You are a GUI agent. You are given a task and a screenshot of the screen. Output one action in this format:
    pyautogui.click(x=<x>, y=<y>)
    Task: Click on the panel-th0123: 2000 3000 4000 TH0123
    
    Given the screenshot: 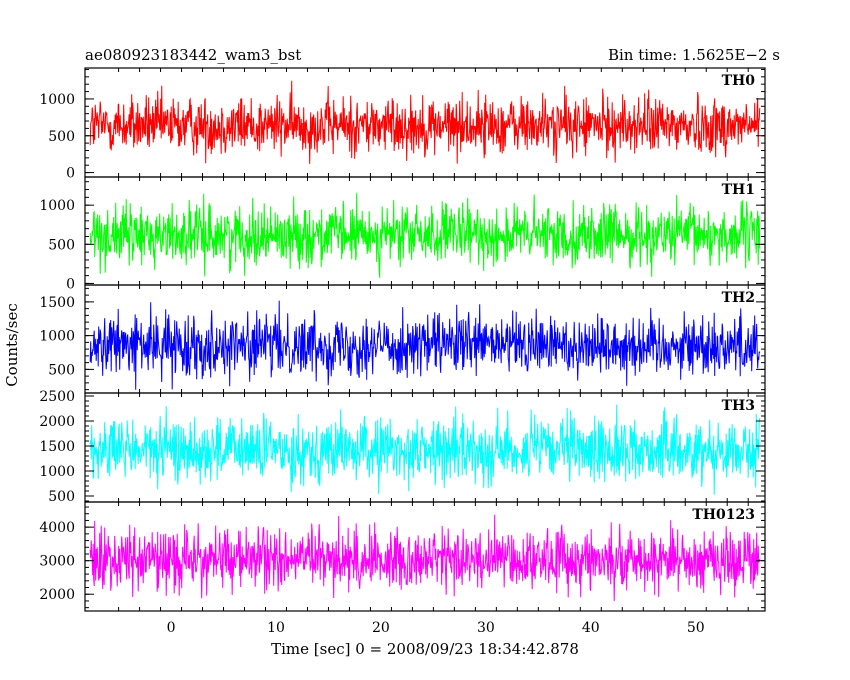 What is the action you would take?
    pyautogui.click(x=402, y=556)
    